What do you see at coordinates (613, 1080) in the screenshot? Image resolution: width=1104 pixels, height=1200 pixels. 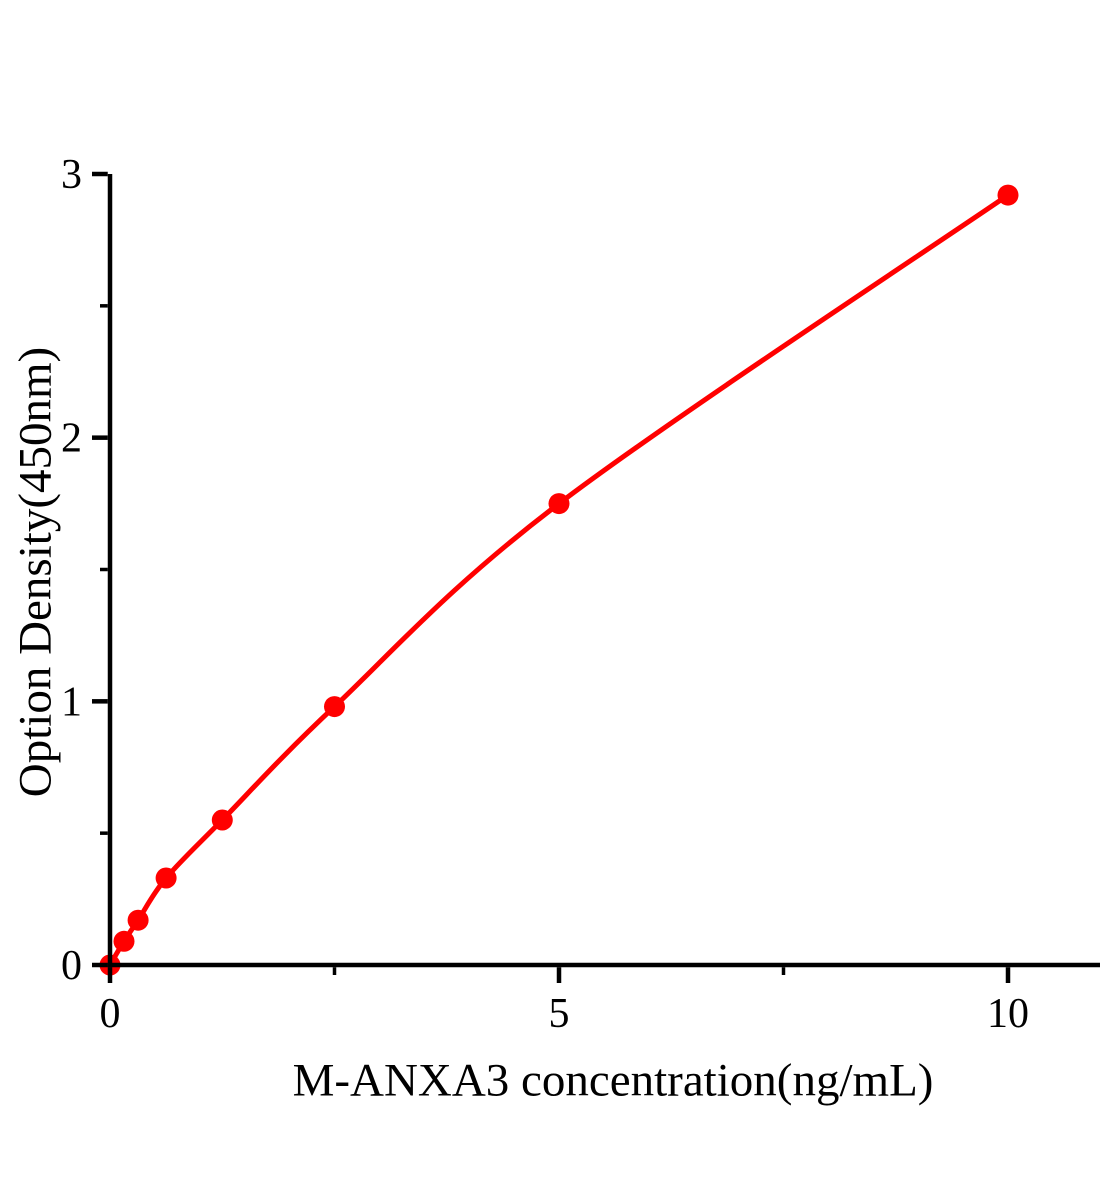 I see `x-axis-title: M-ANXA3 concentration(ng/mL)` at bounding box center [613, 1080].